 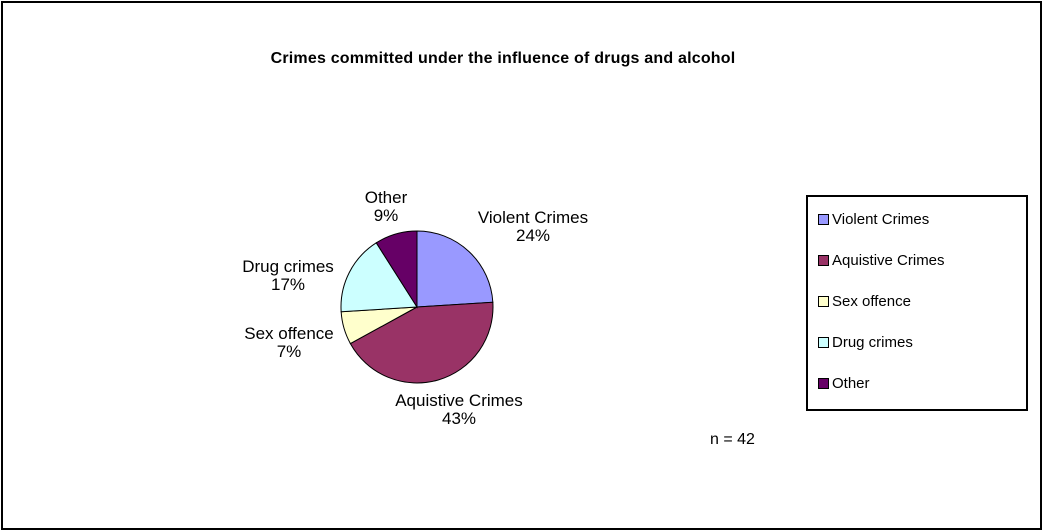 I want to click on slice-label-name: Violent Crimes, so click(x=533, y=217).